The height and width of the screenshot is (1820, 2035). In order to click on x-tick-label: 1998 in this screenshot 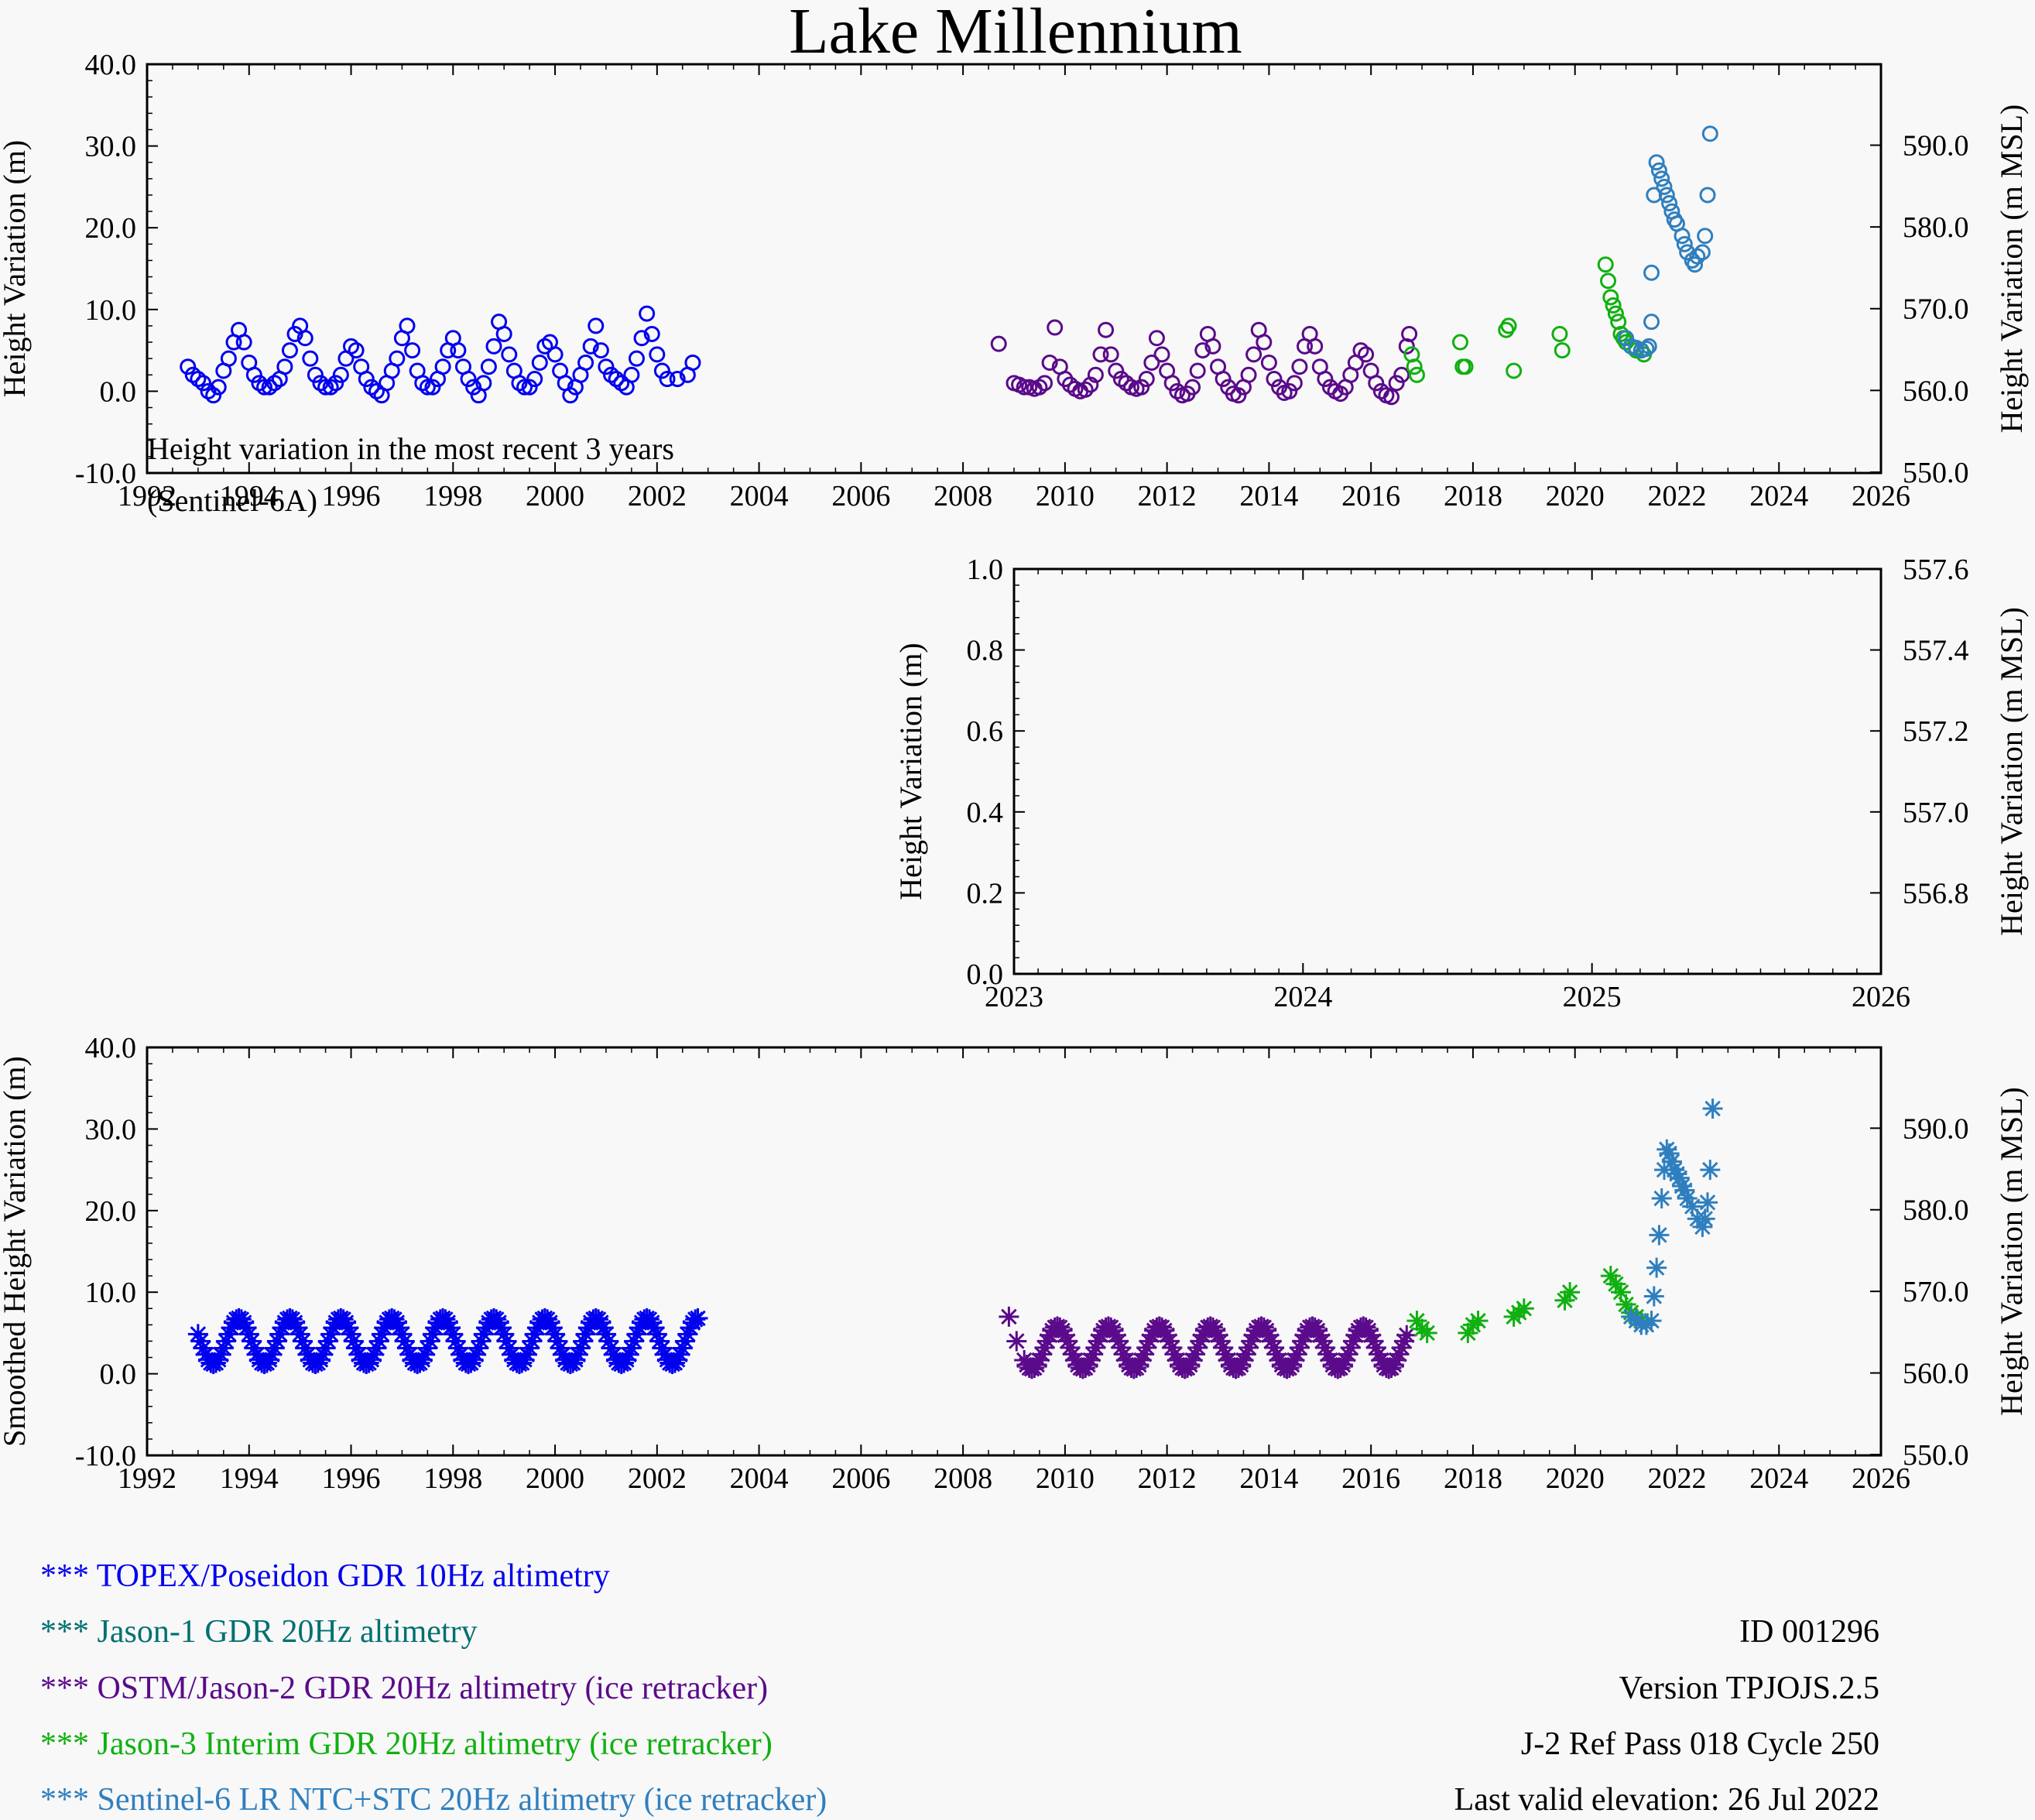, I will do `click(452, 1479)`.